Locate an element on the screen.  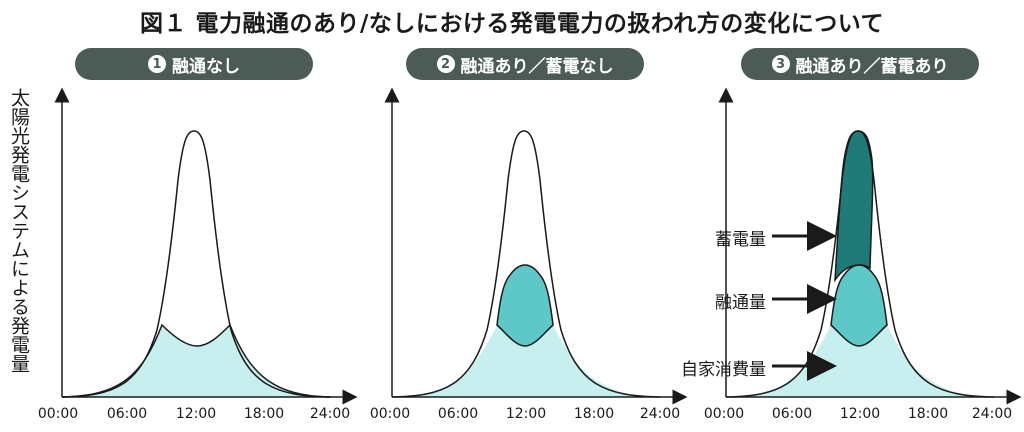
interchange-label: 融通量 is located at coordinates (740, 303).